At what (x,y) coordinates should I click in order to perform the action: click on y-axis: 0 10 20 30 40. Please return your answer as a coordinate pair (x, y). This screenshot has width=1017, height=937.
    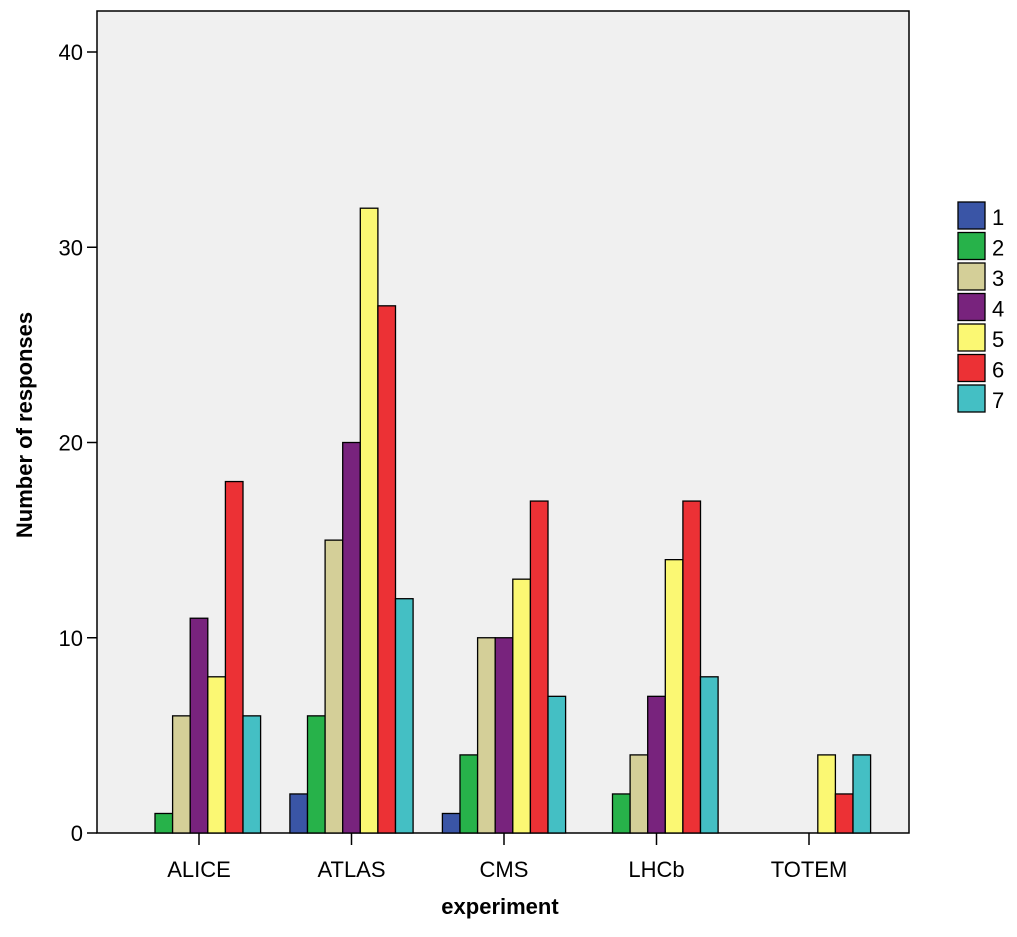
    Looking at the image, I should click on (78, 443).